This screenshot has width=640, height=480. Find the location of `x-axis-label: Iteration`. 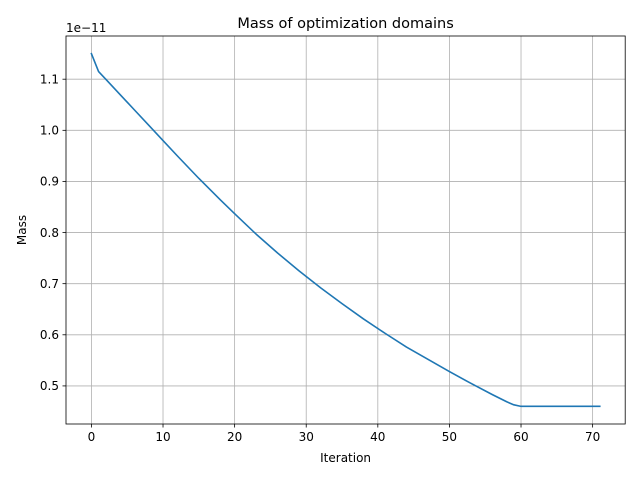

x-axis-label: Iteration is located at coordinates (345, 458).